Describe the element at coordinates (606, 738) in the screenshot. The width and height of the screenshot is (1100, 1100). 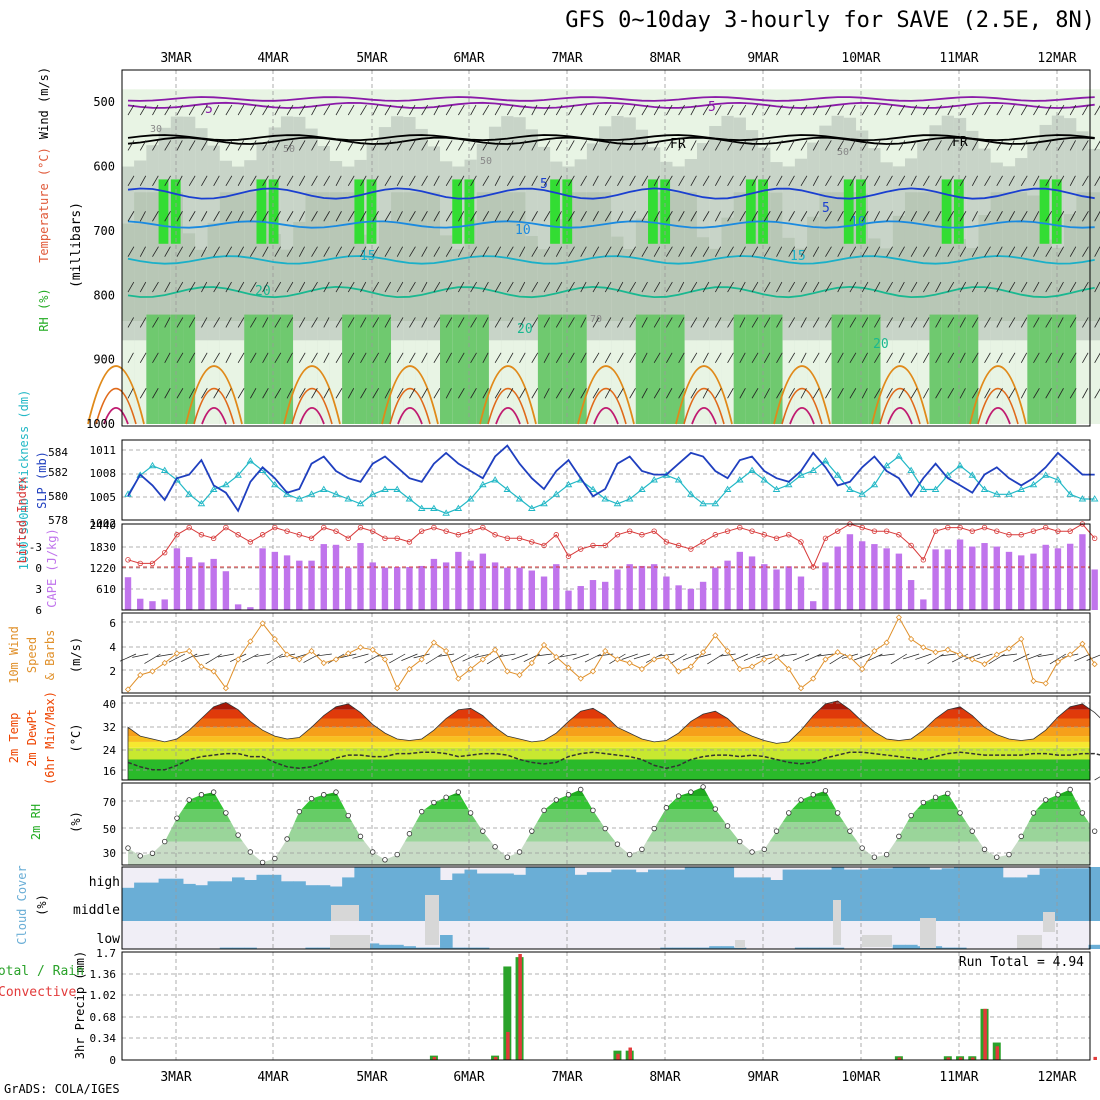
I see `temp-frame` at that location.